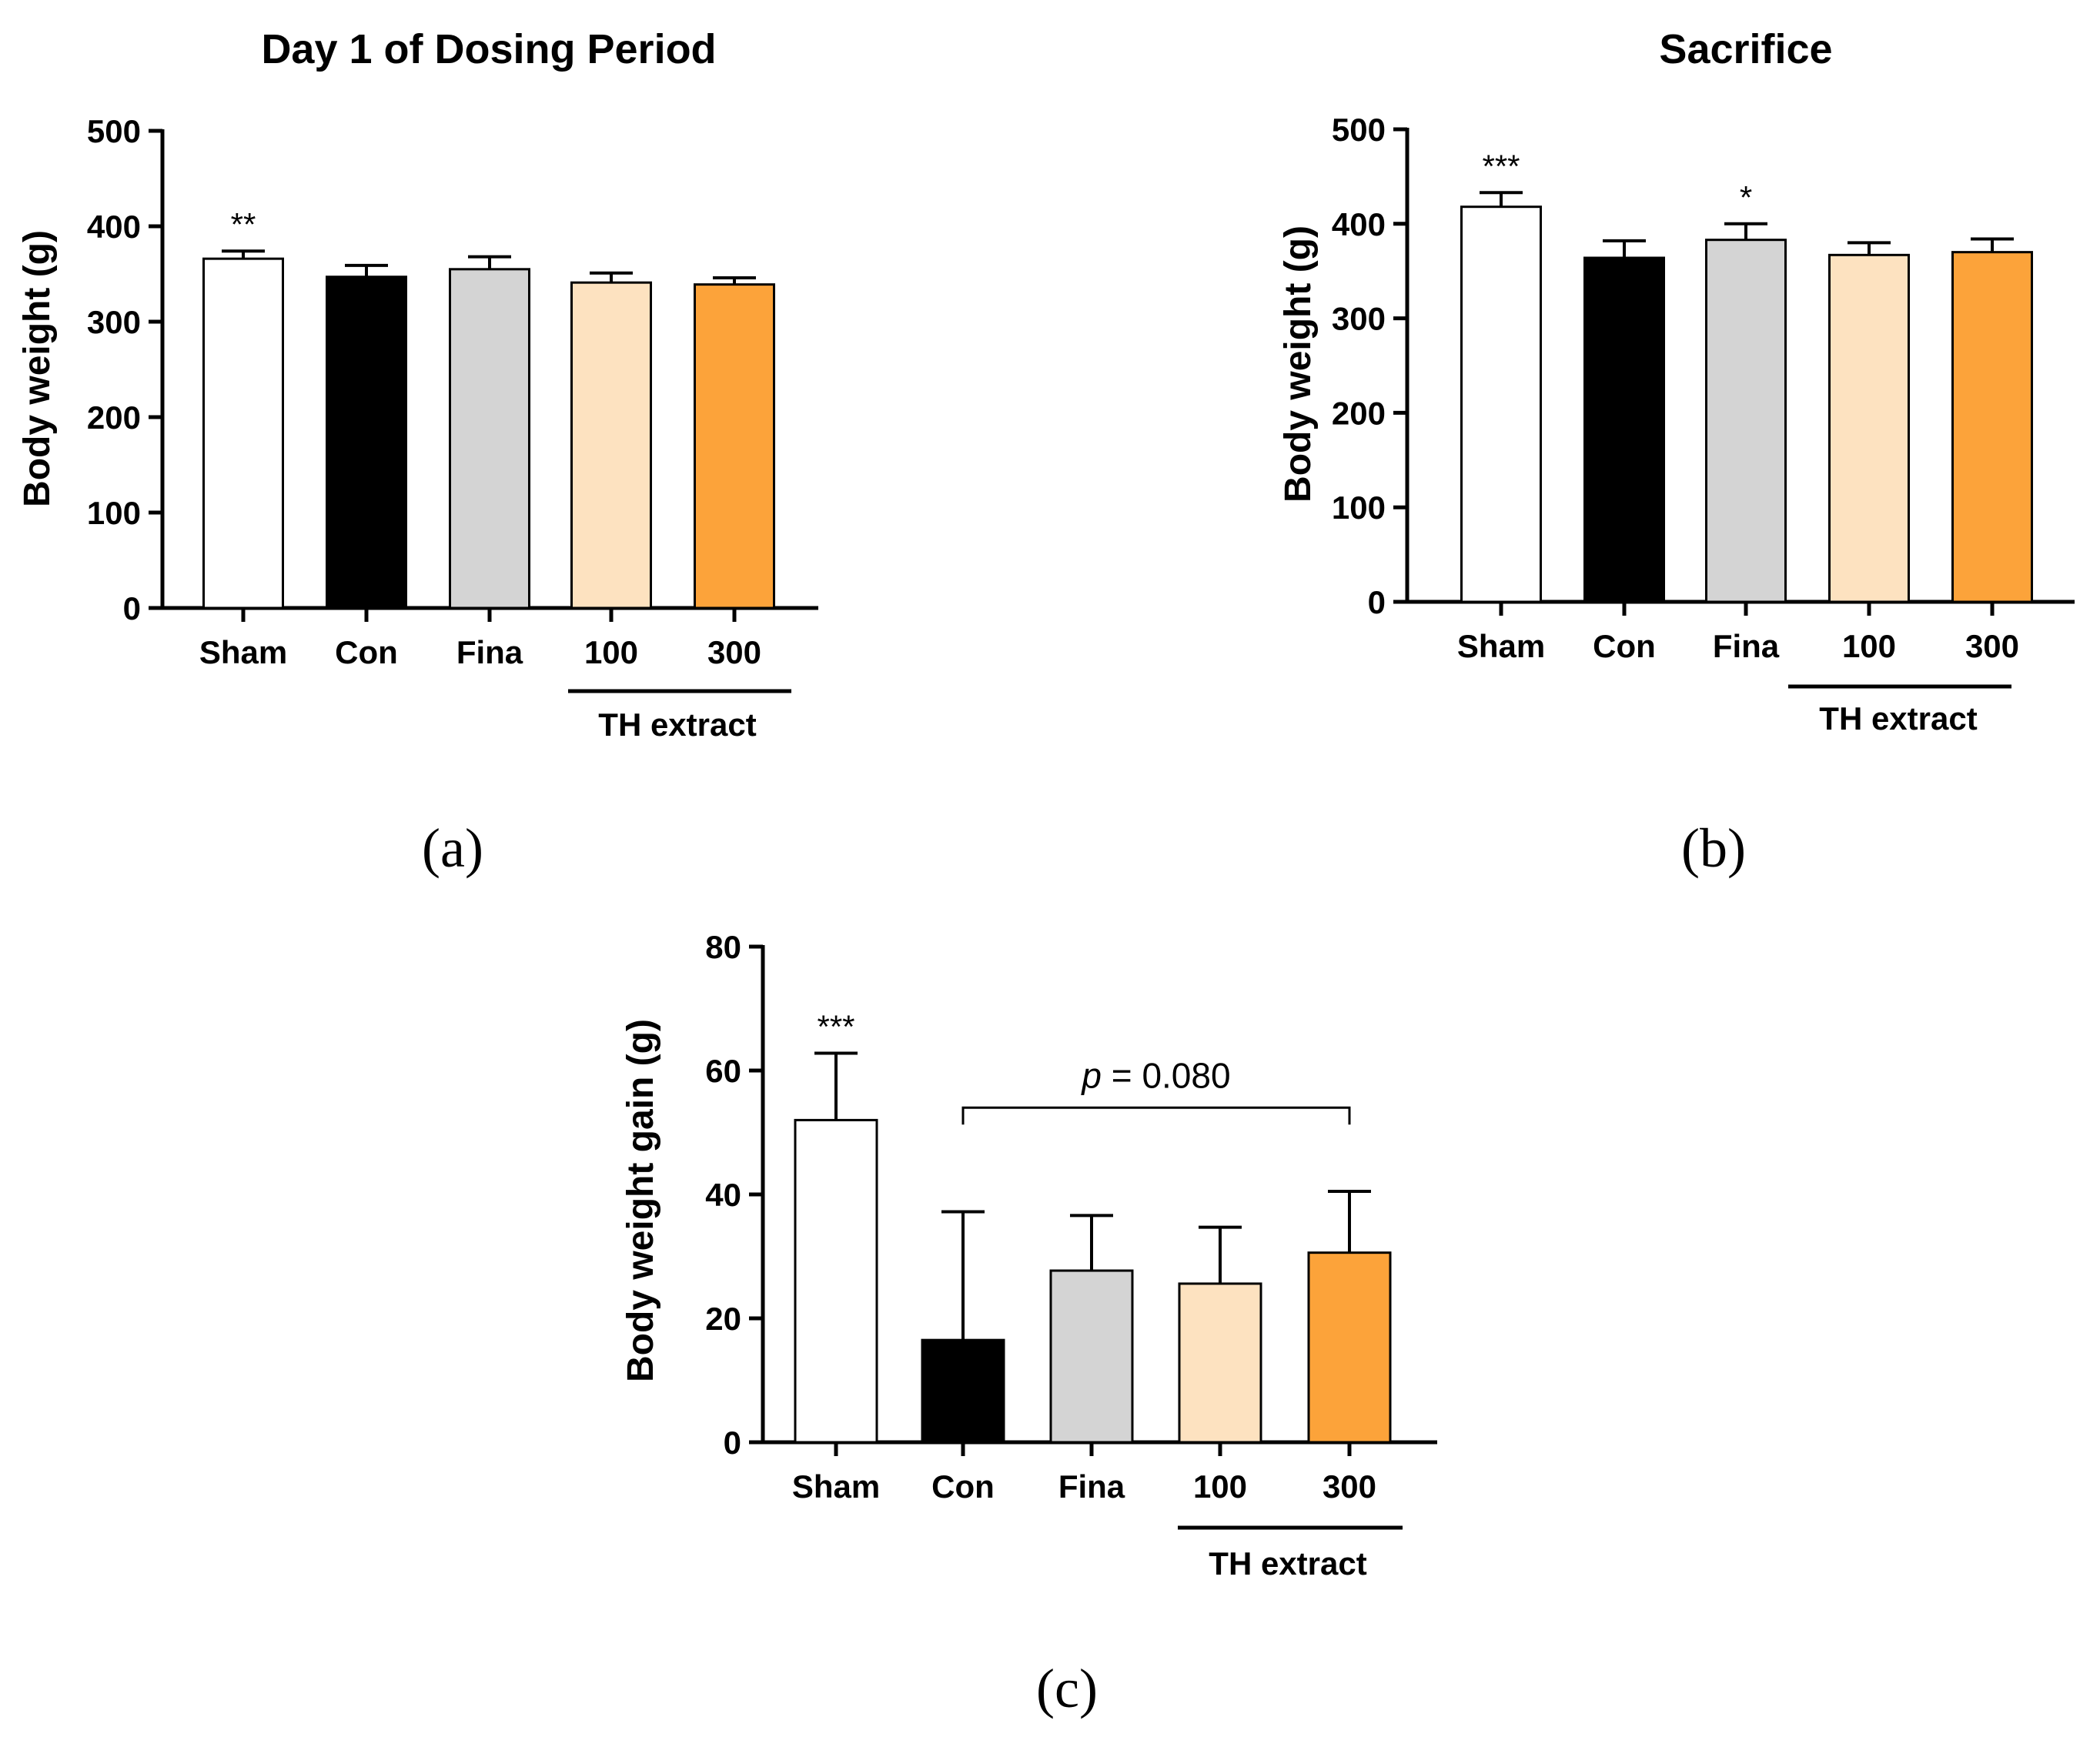 The width and height of the screenshot is (2100, 1737). Describe the element at coordinates (452, 848) in the screenshot. I see `panel-label: (a)` at that location.